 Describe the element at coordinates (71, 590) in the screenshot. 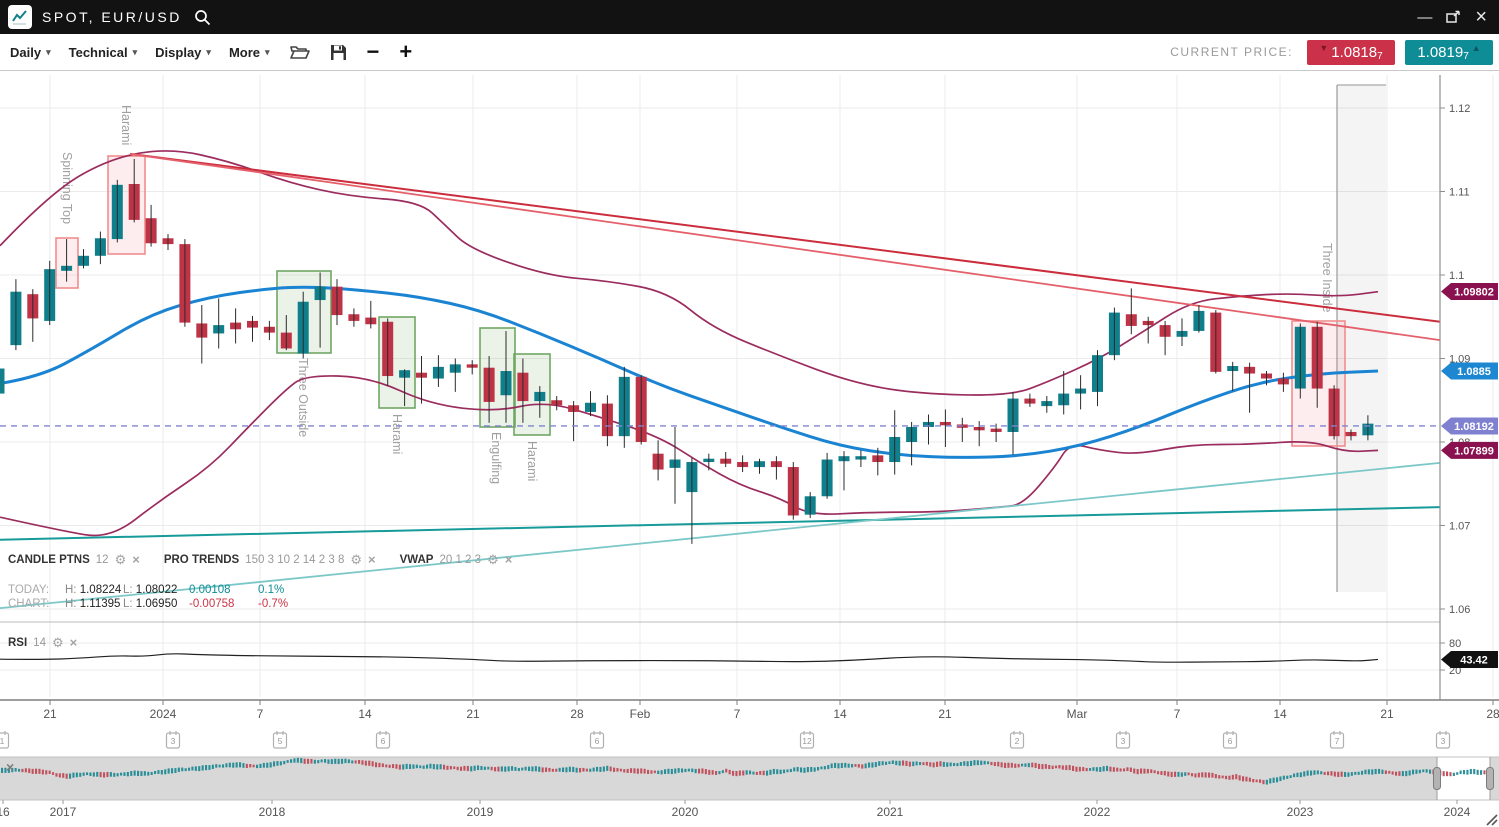

I see `high-label: H:` at that location.